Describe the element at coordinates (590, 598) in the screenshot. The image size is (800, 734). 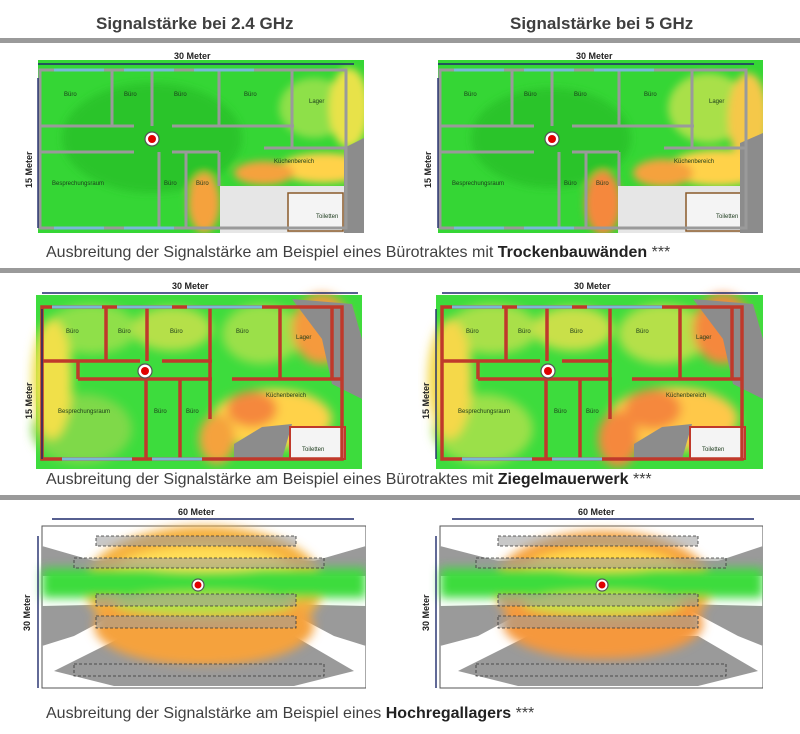
I see `heatmap-warehouse-5ghz: 60 Meter 30 Meter` at that location.